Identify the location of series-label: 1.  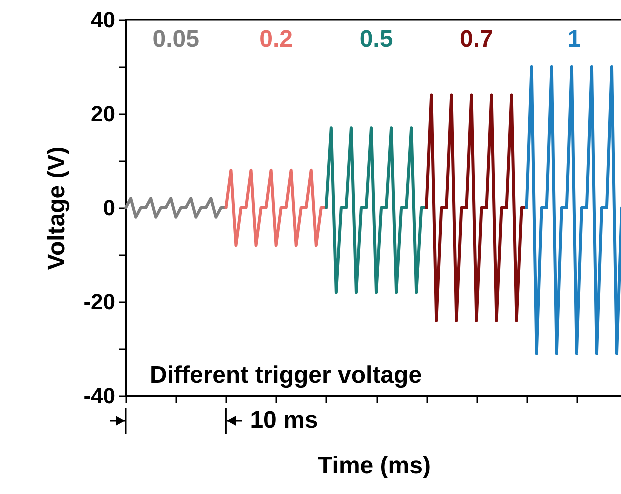
(575, 39).